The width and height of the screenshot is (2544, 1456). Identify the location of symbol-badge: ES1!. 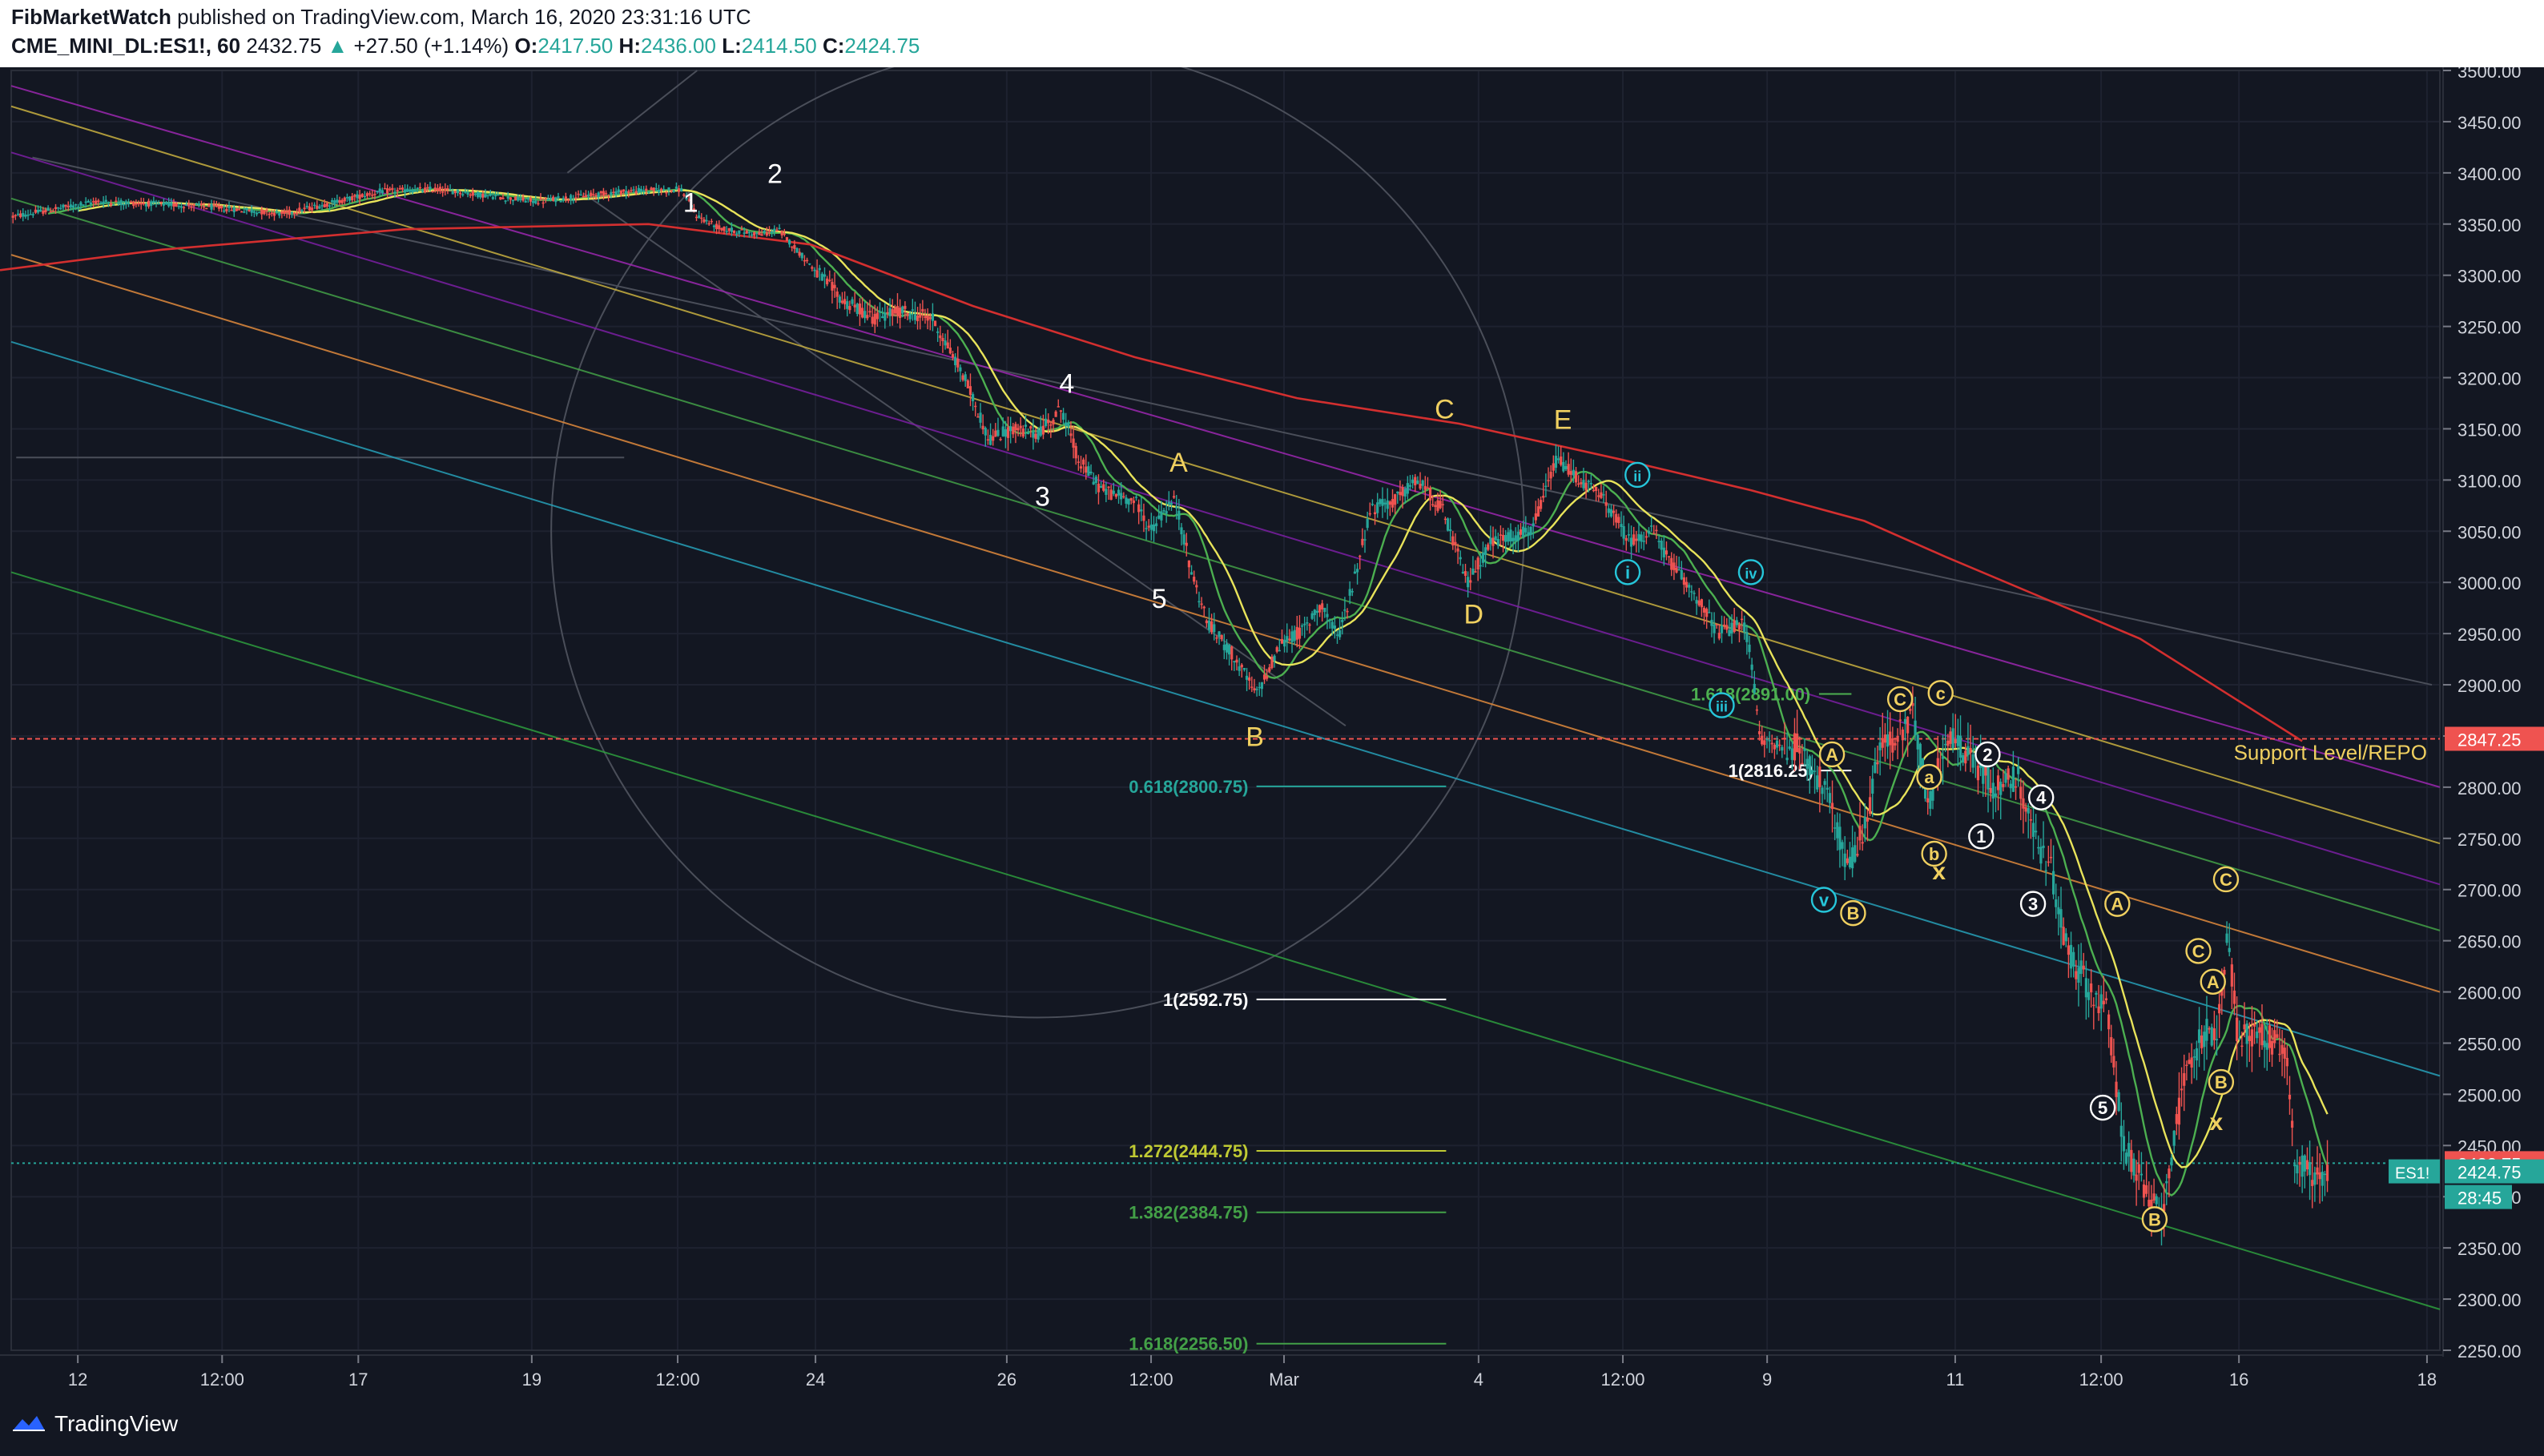
(2412, 1174).